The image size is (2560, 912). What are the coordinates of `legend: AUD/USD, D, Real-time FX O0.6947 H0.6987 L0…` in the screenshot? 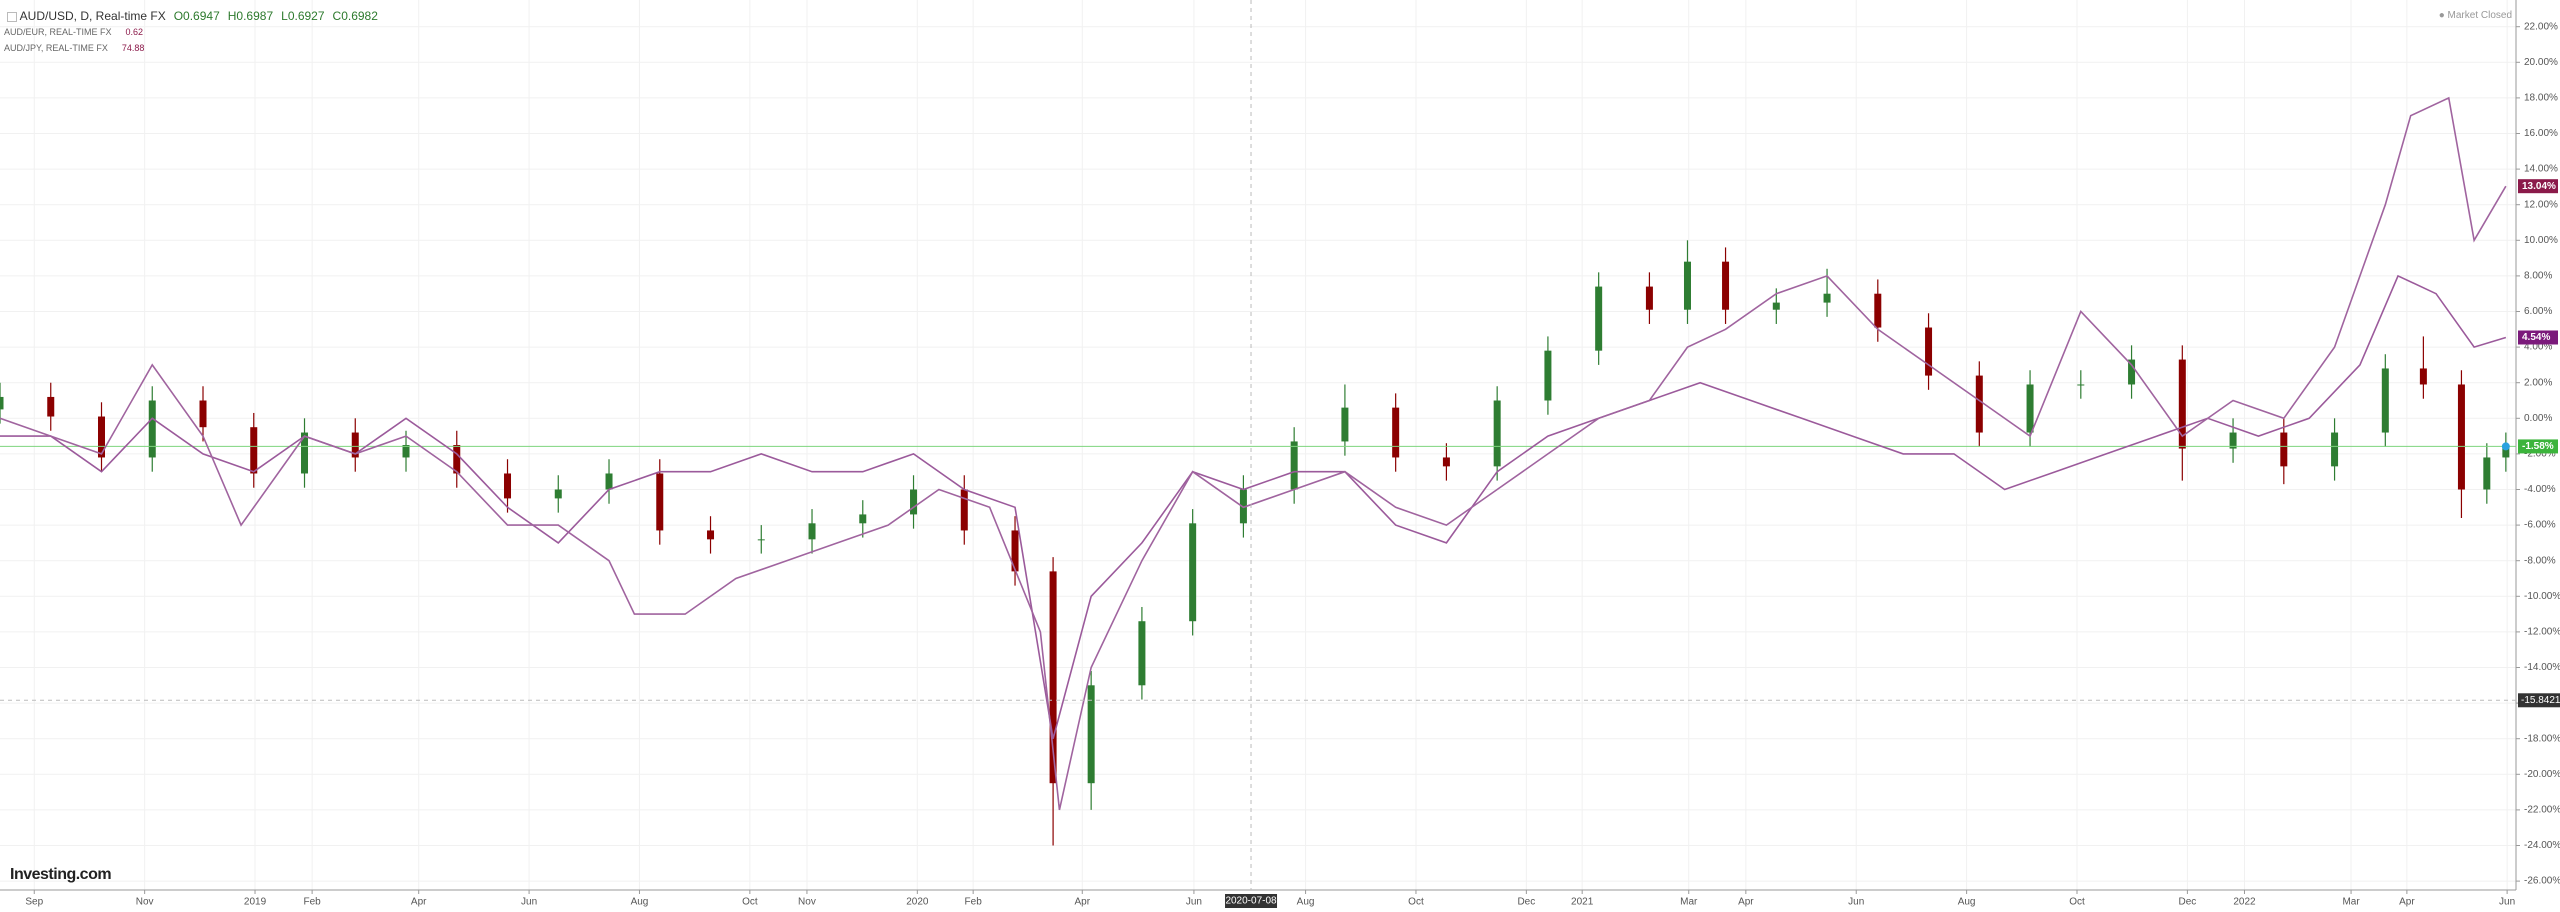 It's located at (191, 32).